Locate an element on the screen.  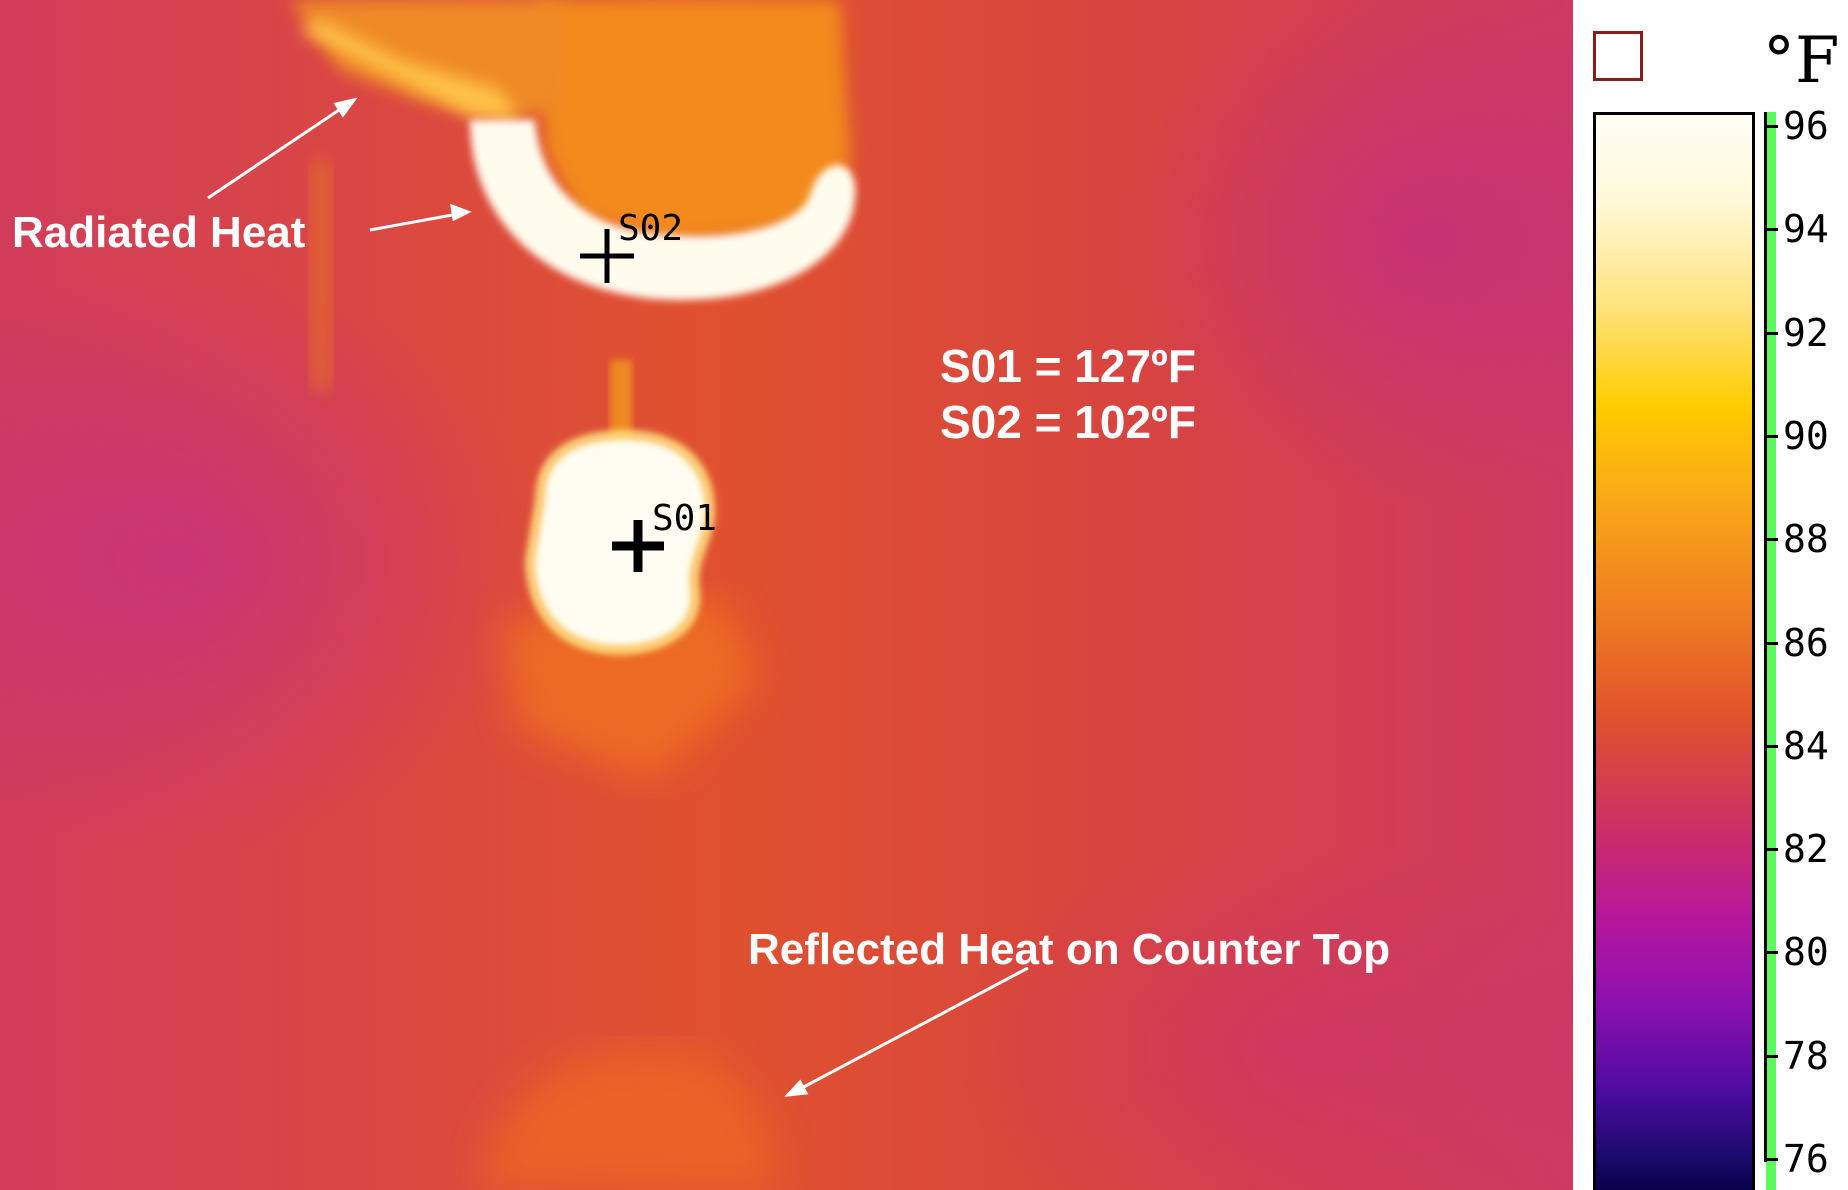
reflected-heat-label: Reflected Heat on Counter Top is located at coordinates (1069, 949).